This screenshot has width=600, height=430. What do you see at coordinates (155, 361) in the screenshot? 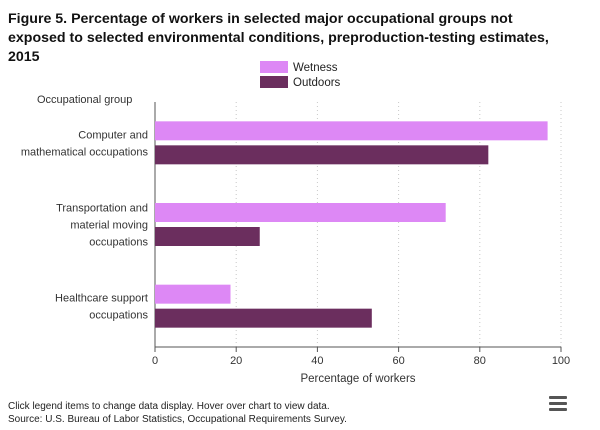
I see `x-tick-label: 0` at bounding box center [155, 361].